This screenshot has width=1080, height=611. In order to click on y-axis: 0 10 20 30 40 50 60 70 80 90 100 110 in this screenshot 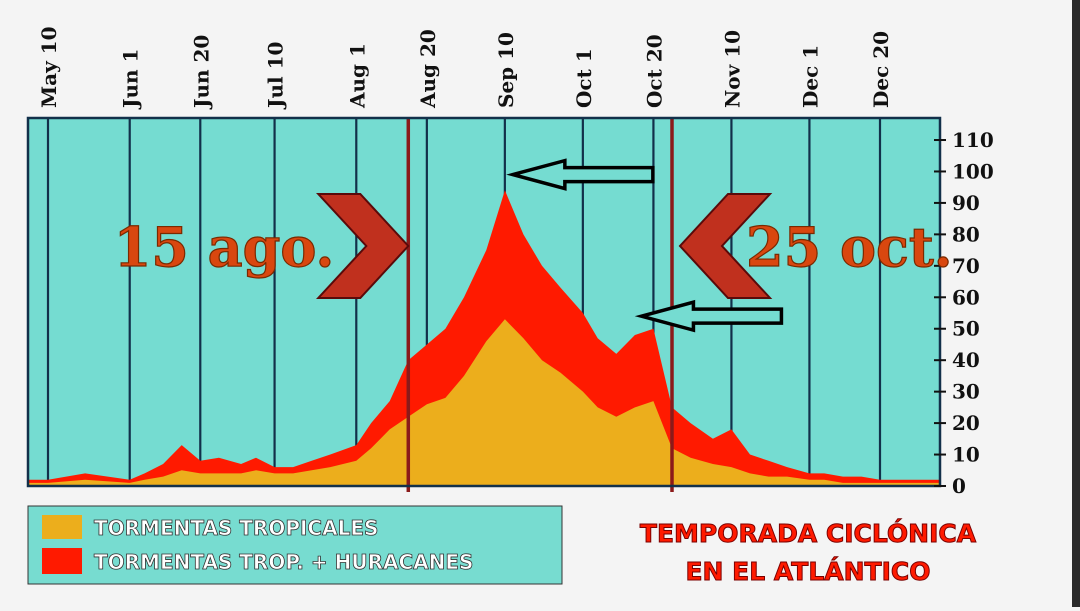, I will do `click(964, 313)`.